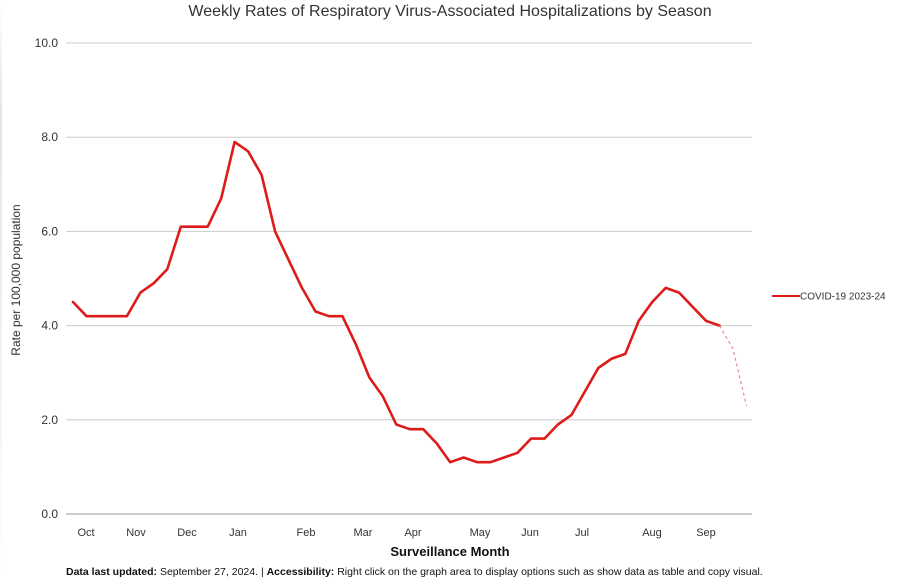 This screenshot has height=584, width=901. I want to click on y-tick-label: 2.0, so click(49, 420).